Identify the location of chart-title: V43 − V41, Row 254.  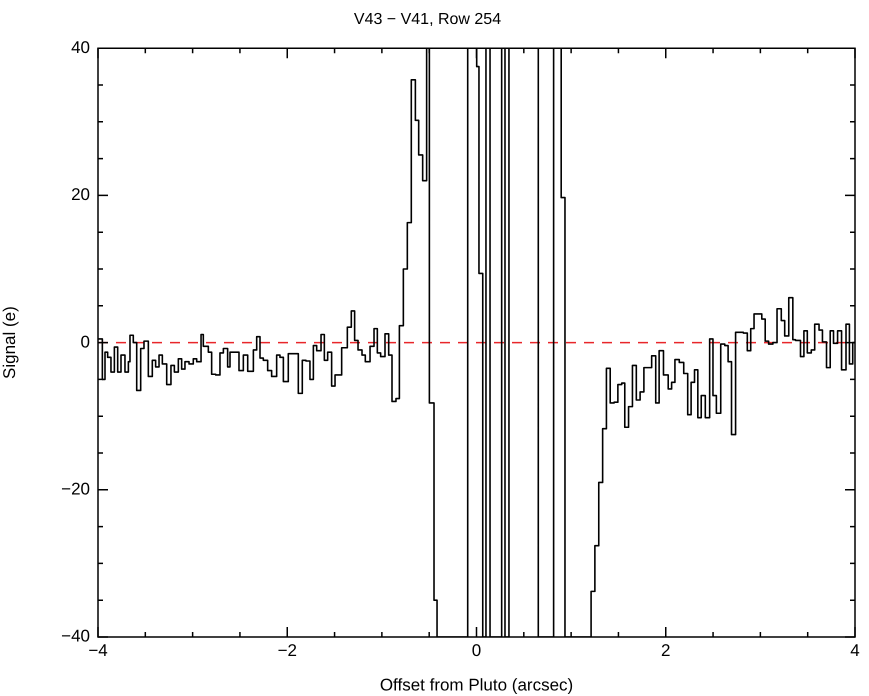
(428, 19).